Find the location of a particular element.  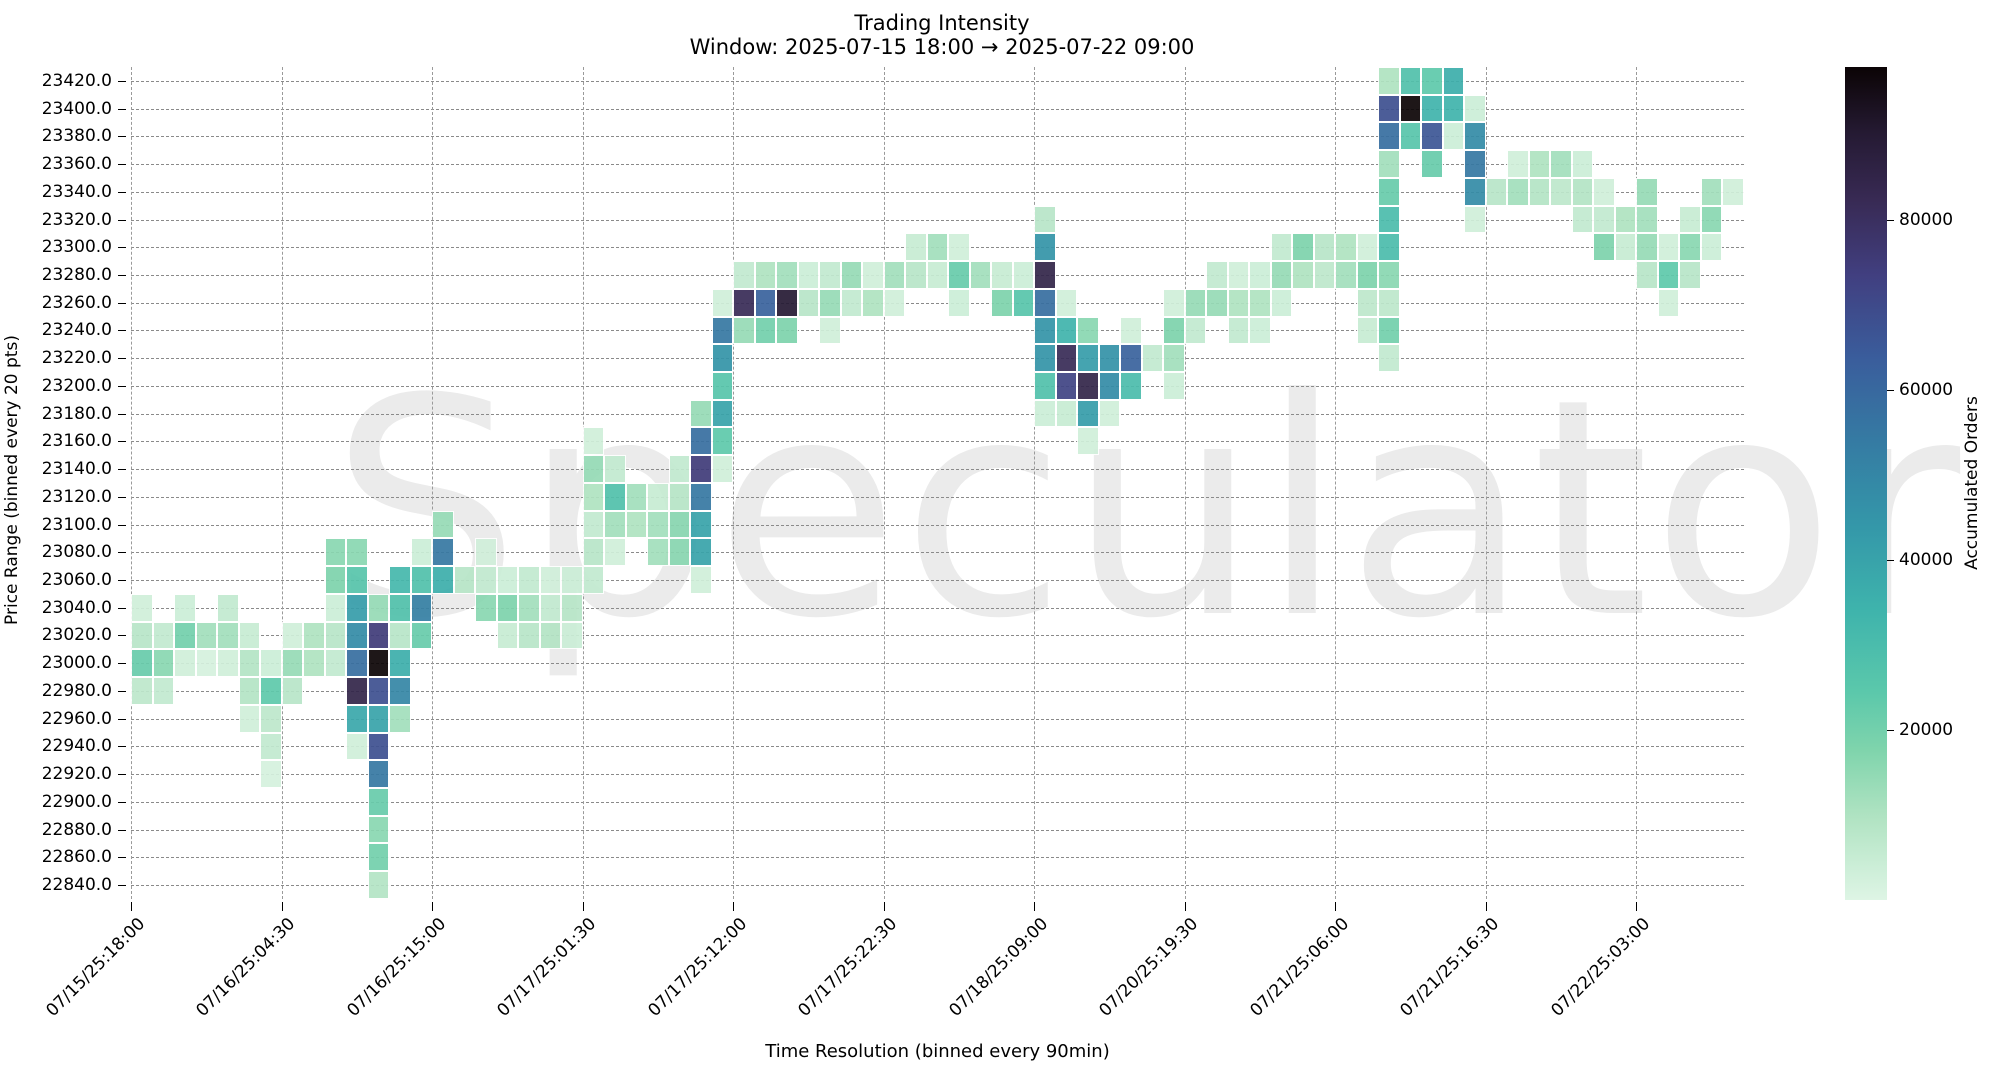

x-tick-label: 07/16/25:04:30 is located at coordinates (246, 967).